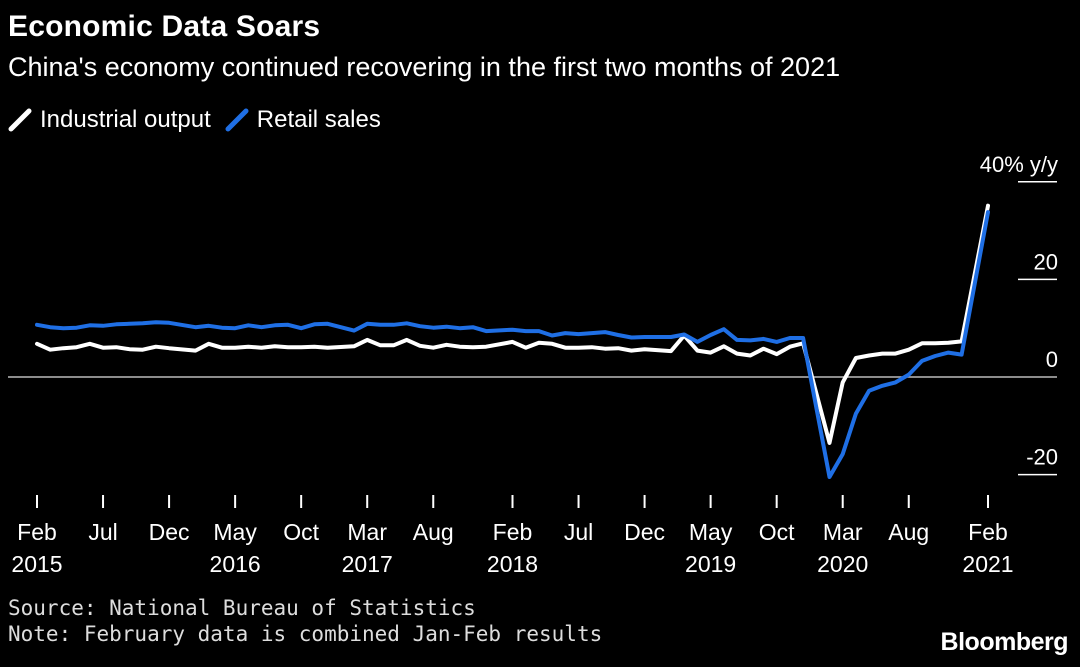 The image size is (1080, 667). Describe the element at coordinates (1042, 457) in the screenshot. I see `y-tick-label: -20` at that location.